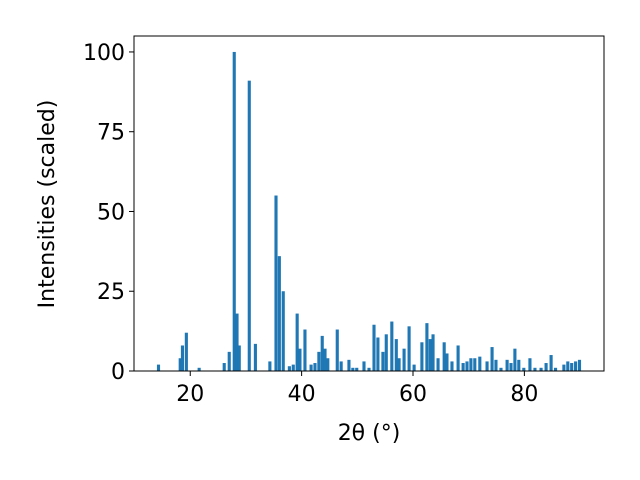 The width and height of the screenshot is (640, 480). Describe the element at coordinates (190, 394) in the screenshot. I see `x-tick-label: 20` at that location.